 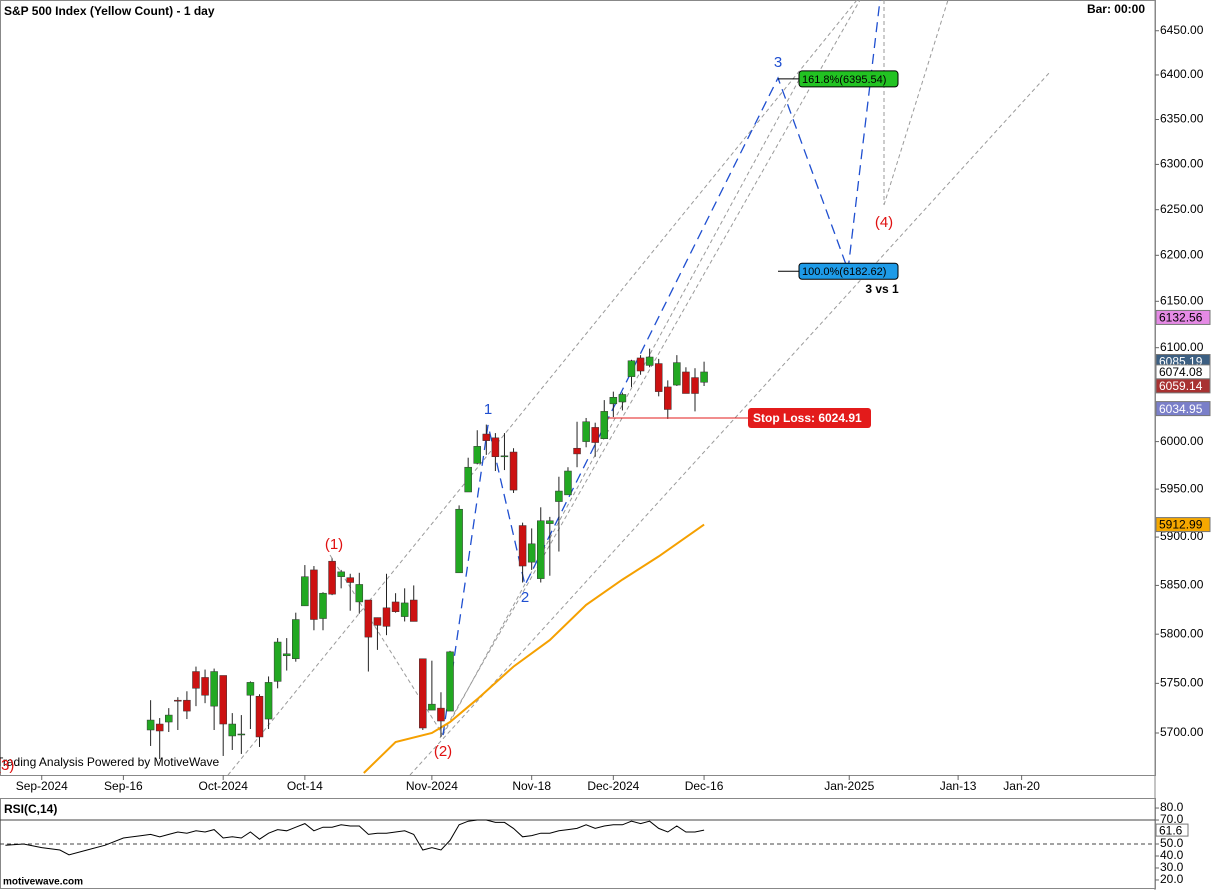 I want to click on y-tick-label: 5800.00, so click(x=1182, y=633).